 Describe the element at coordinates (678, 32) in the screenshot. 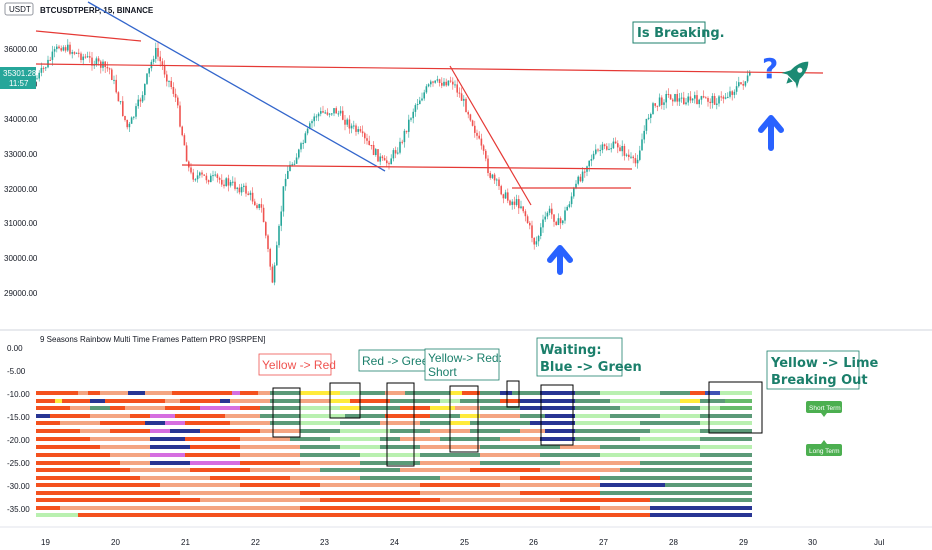

I see `is-breaking-note: Is Breaking.` at that location.